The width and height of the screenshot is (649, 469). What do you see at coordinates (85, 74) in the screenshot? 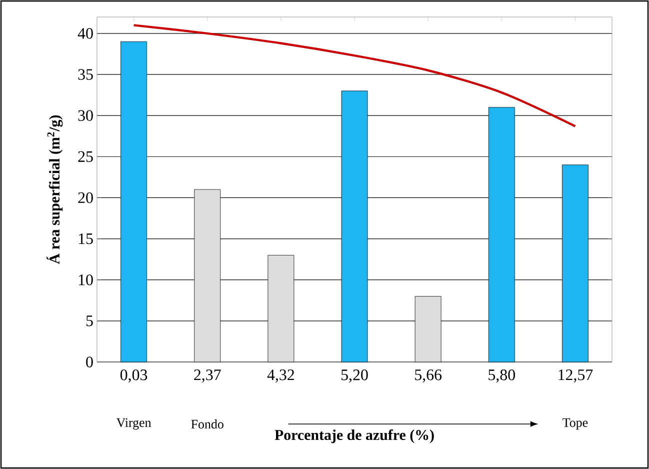
I see `y-tick-label: 35` at bounding box center [85, 74].